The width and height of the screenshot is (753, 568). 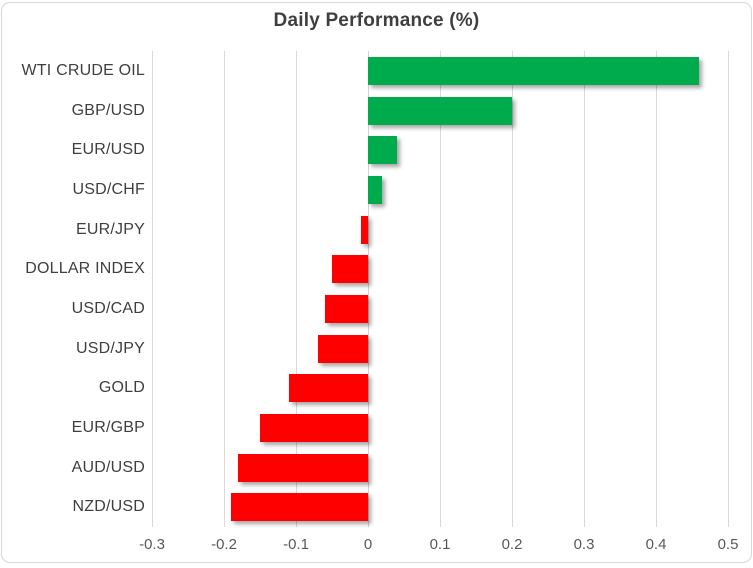 I want to click on x-tick-label: 0.3, so click(x=584, y=544).